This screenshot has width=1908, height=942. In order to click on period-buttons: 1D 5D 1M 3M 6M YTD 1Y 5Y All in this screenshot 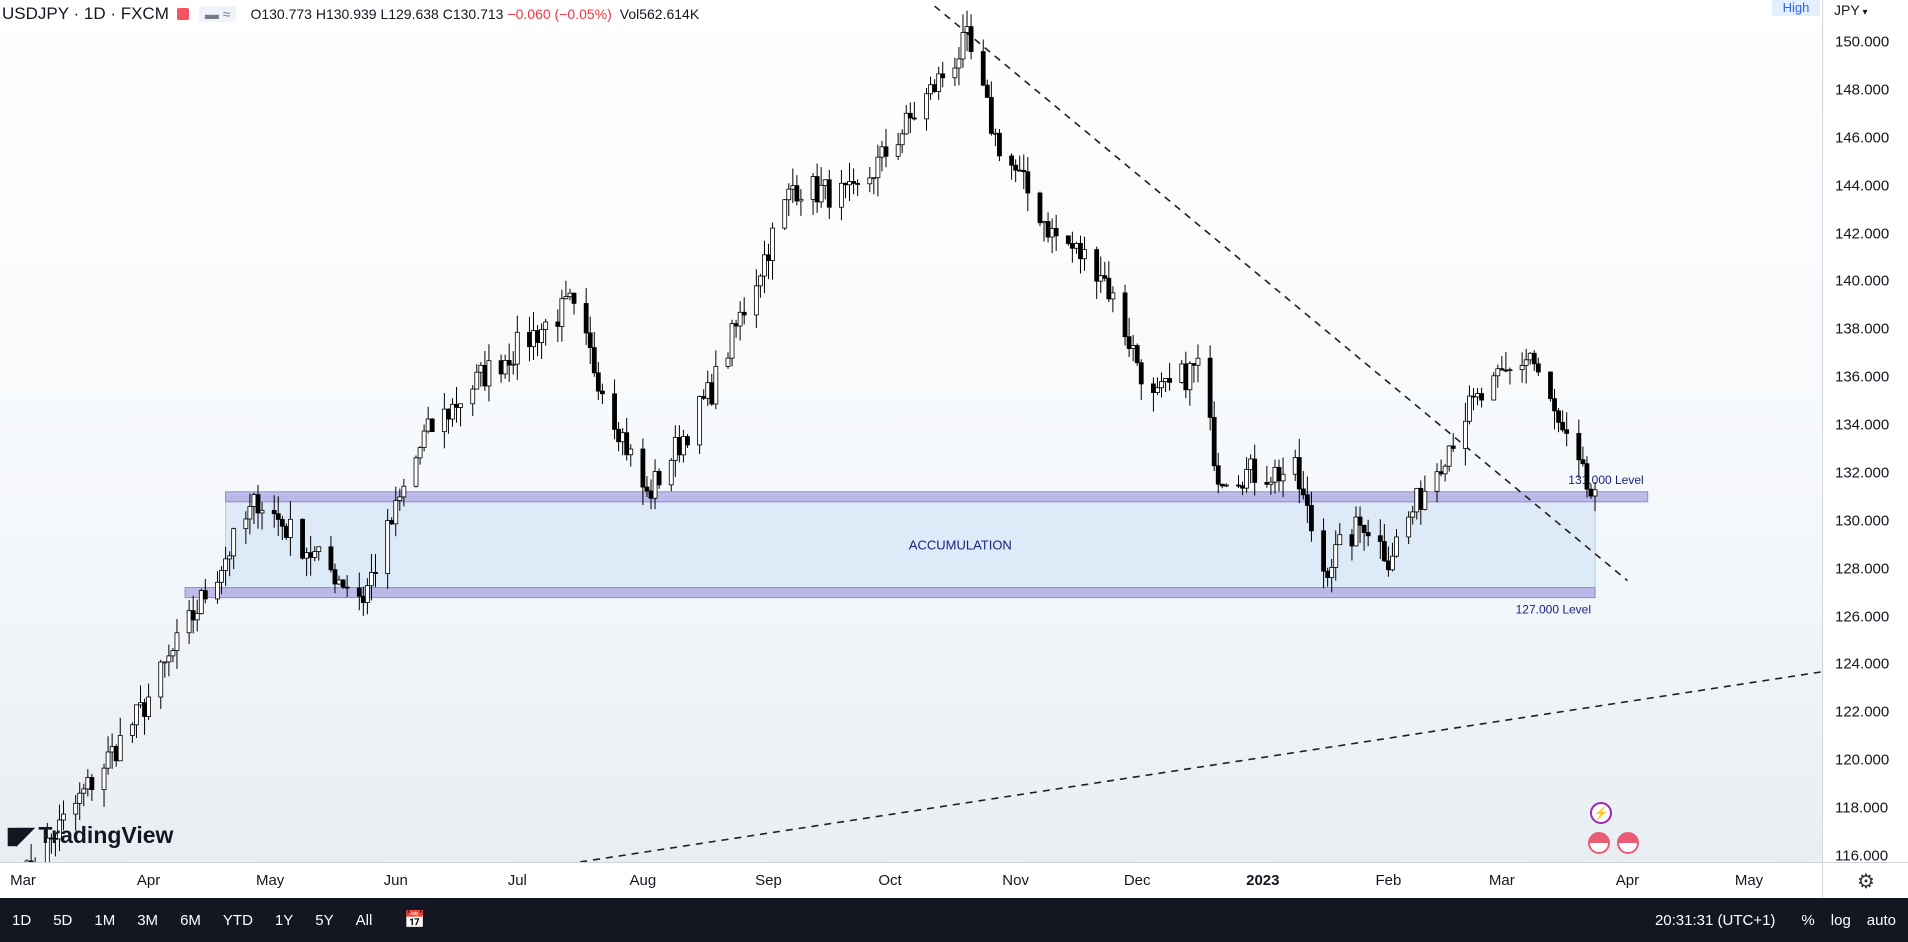, I will do `click(191, 920)`.